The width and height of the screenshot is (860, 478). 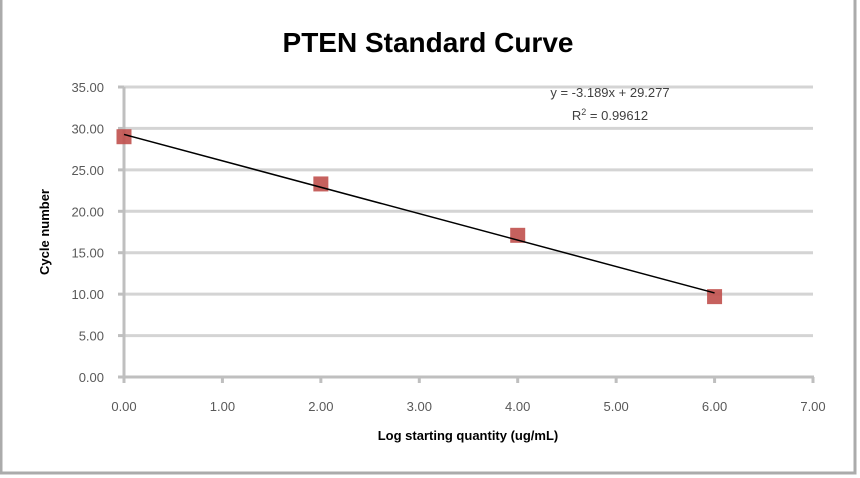 I want to click on trendline-equation: y = -3.189x + 29.277, so click(x=609, y=92).